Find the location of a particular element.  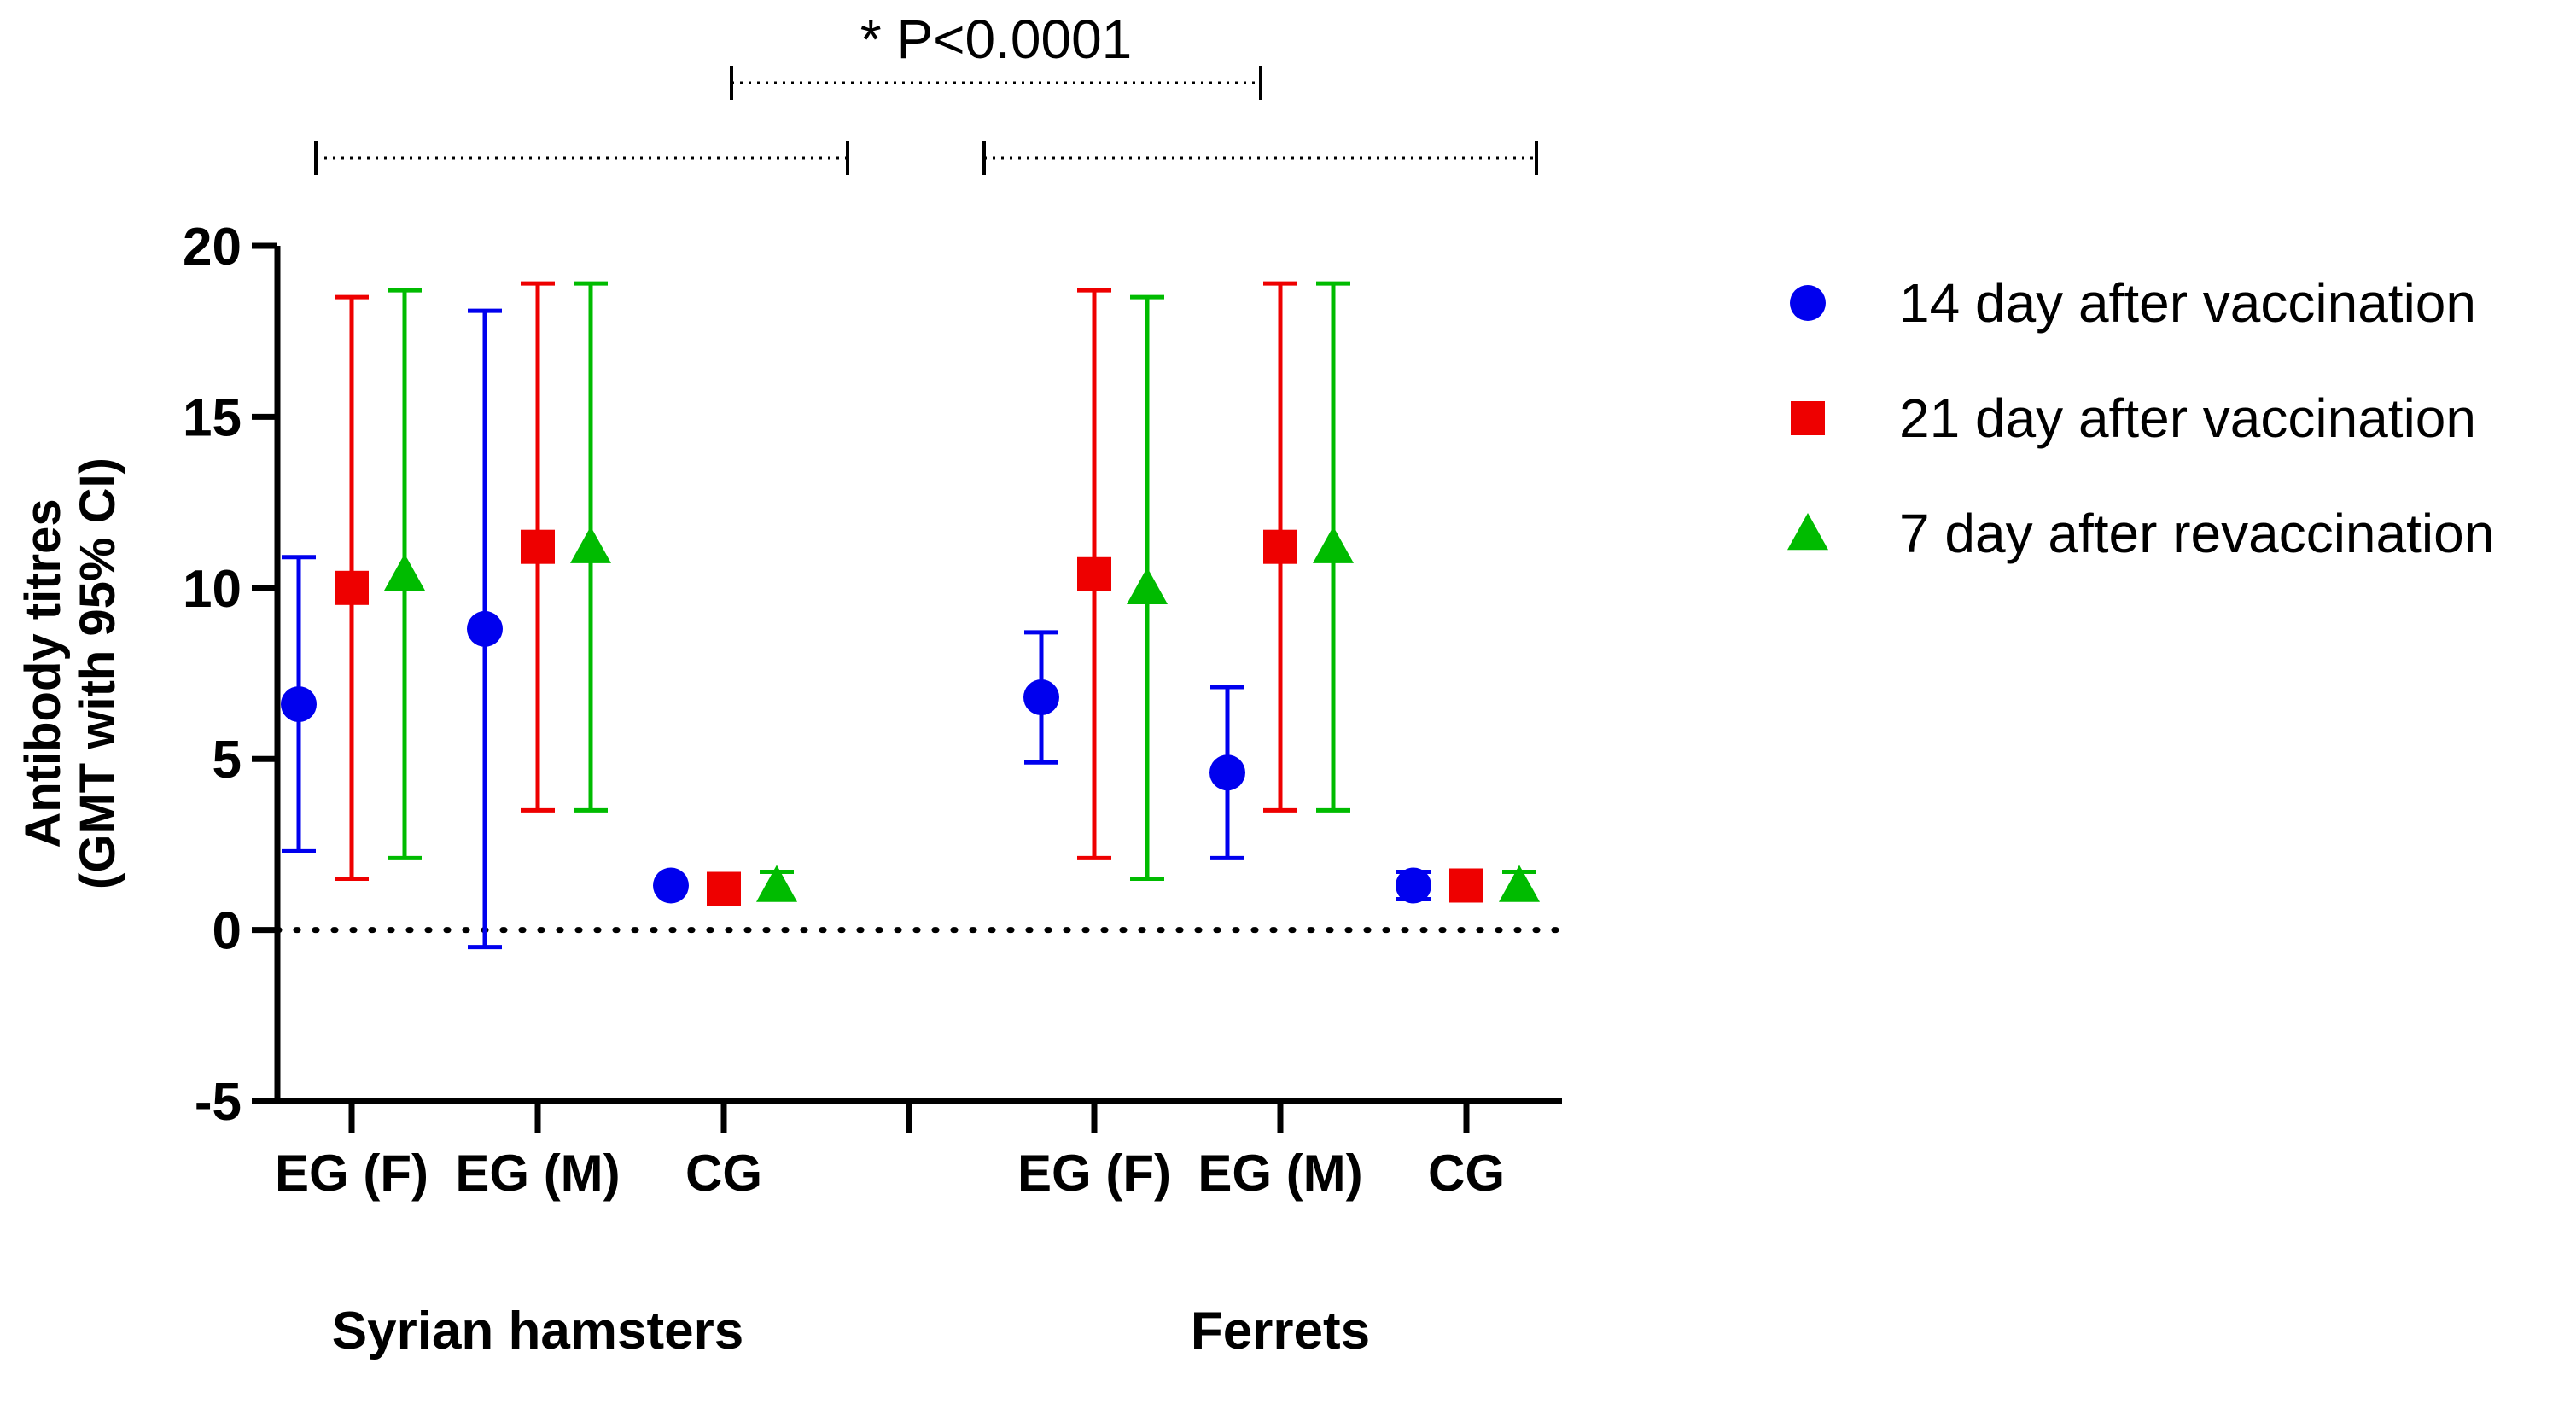

y-tick-label: 5 is located at coordinates (227, 760).